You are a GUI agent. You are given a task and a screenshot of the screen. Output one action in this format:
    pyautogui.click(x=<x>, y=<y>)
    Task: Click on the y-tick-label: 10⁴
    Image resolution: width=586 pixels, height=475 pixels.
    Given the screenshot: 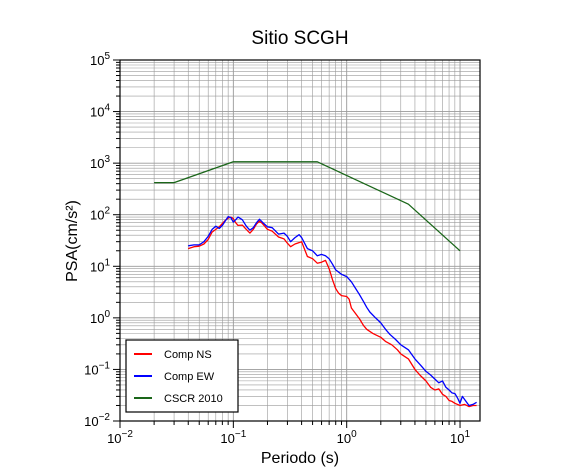 What is the action you would take?
    pyautogui.click(x=100, y=111)
    